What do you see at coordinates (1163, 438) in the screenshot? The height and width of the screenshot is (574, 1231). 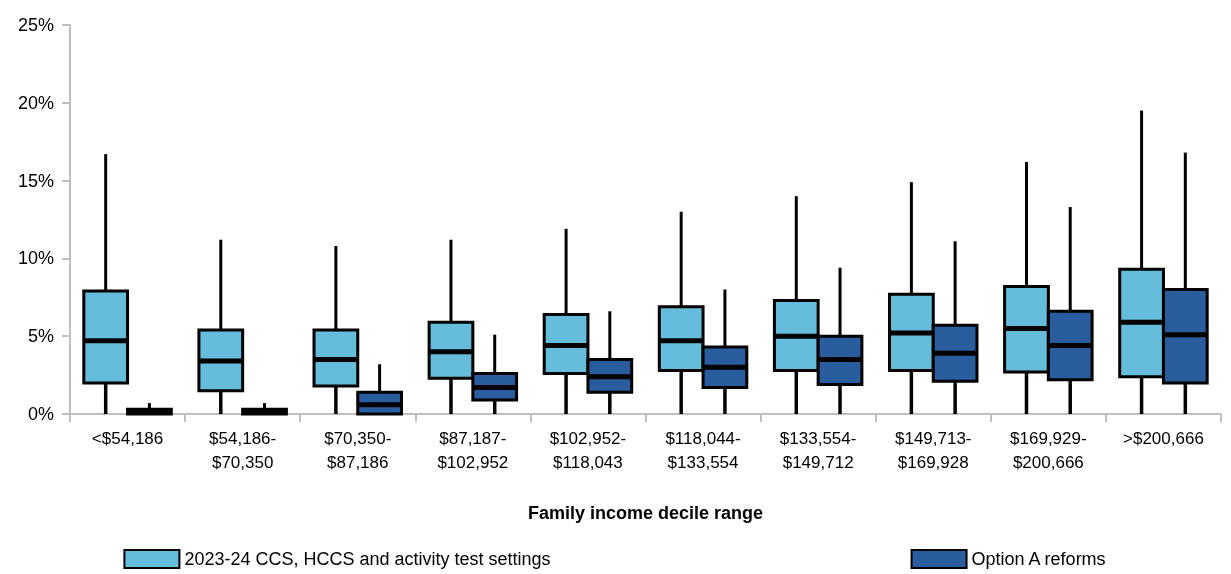 I see `x-tick-label: >$200,666` at bounding box center [1163, 438].